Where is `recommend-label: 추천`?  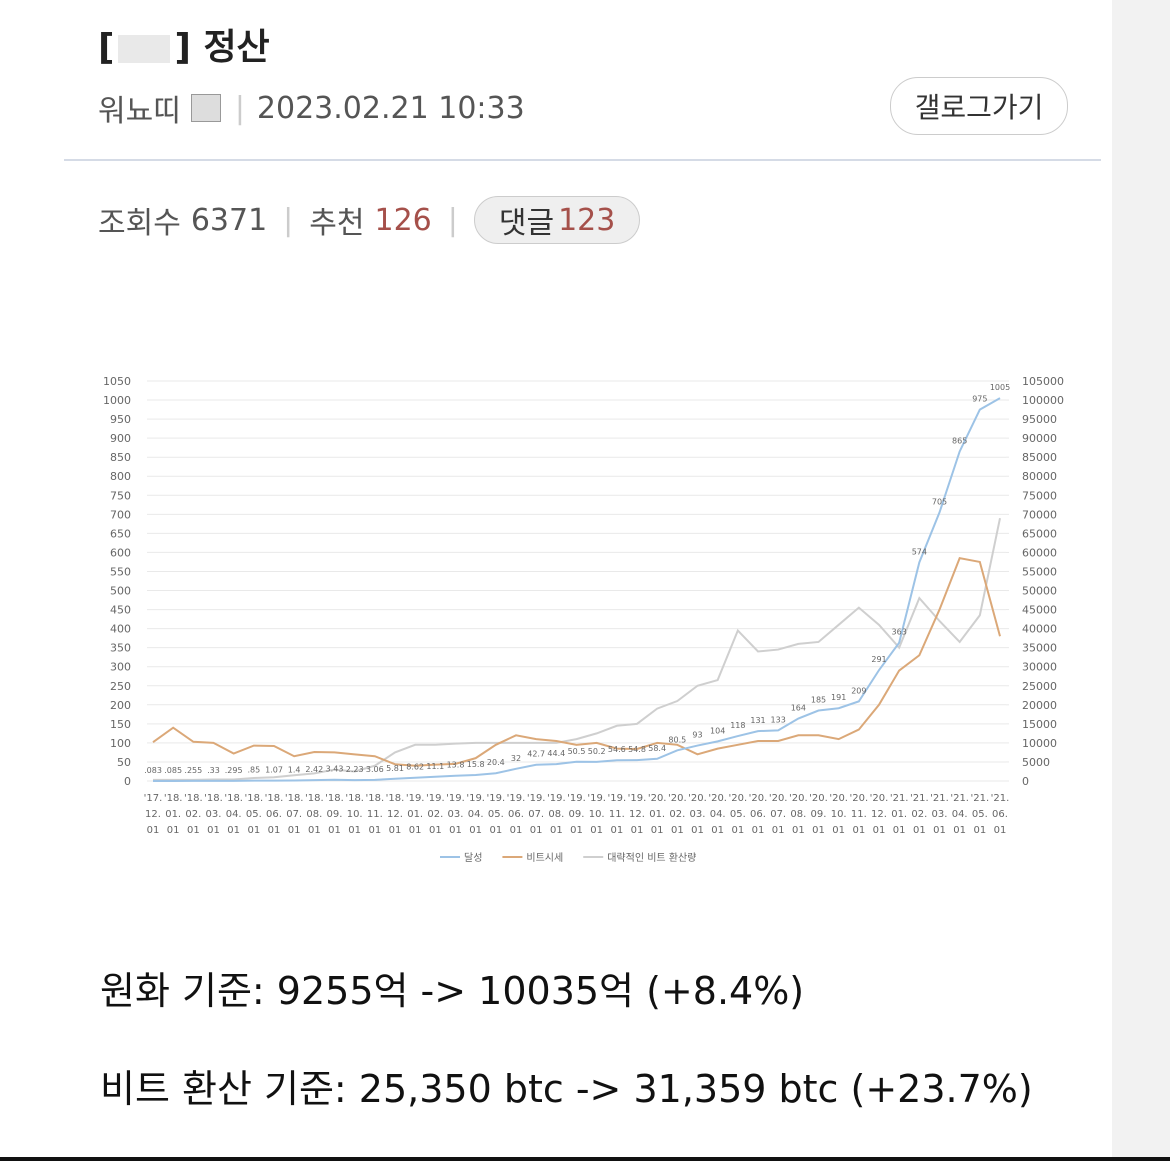 recommend-label: 추천 is located at coordinates (337, 223).